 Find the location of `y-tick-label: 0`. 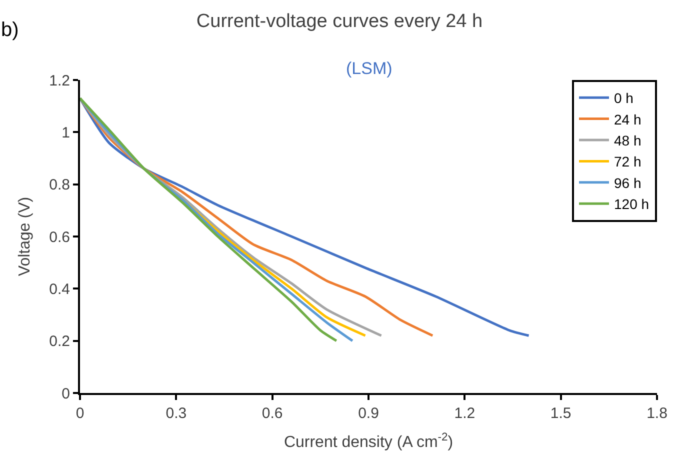

y-tick-label: 0 is located at coordinates (66, 393).